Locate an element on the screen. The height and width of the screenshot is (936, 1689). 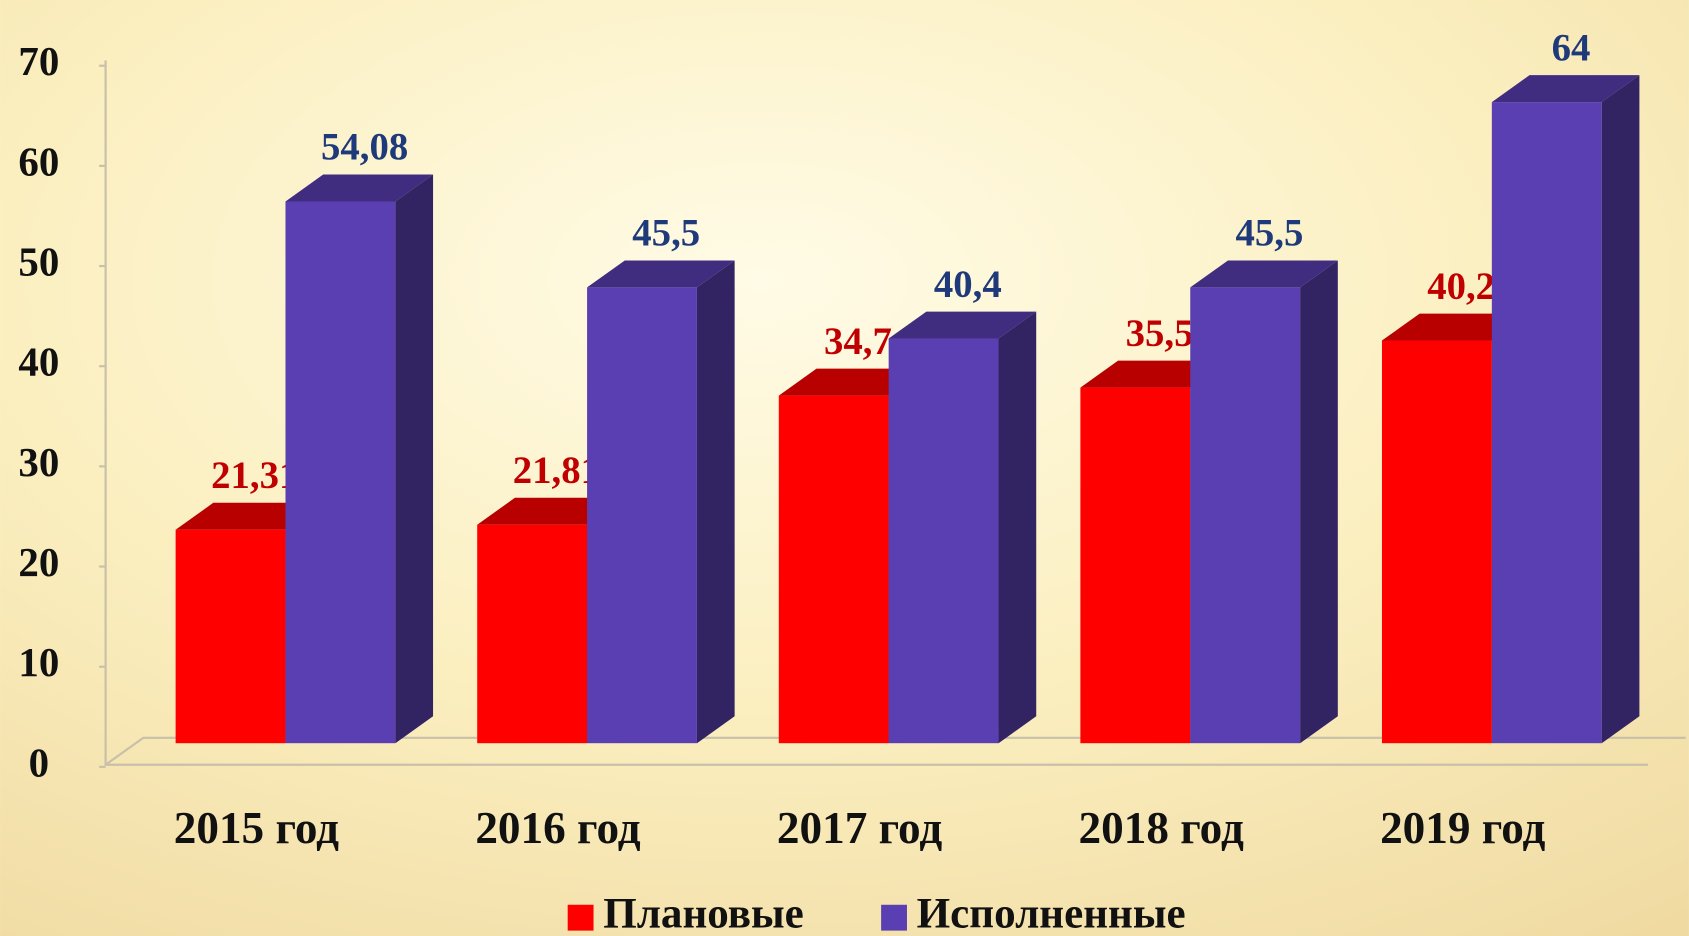
y-tick-label: 30 is located at coordinates (38, 462).